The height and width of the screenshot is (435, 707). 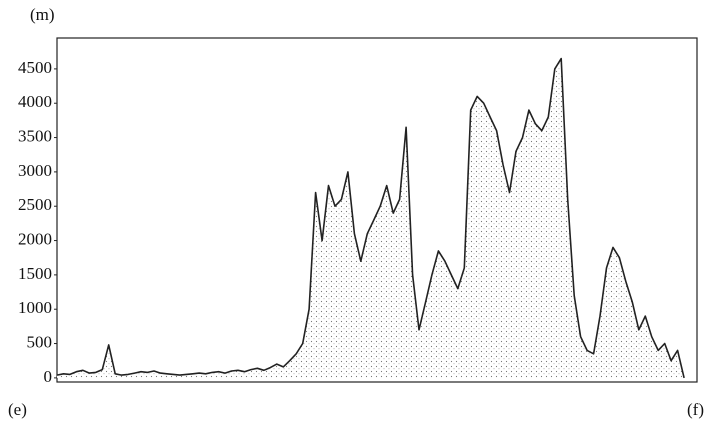 I want to click on y-axis-label: (m), so click(x=42, y=14).